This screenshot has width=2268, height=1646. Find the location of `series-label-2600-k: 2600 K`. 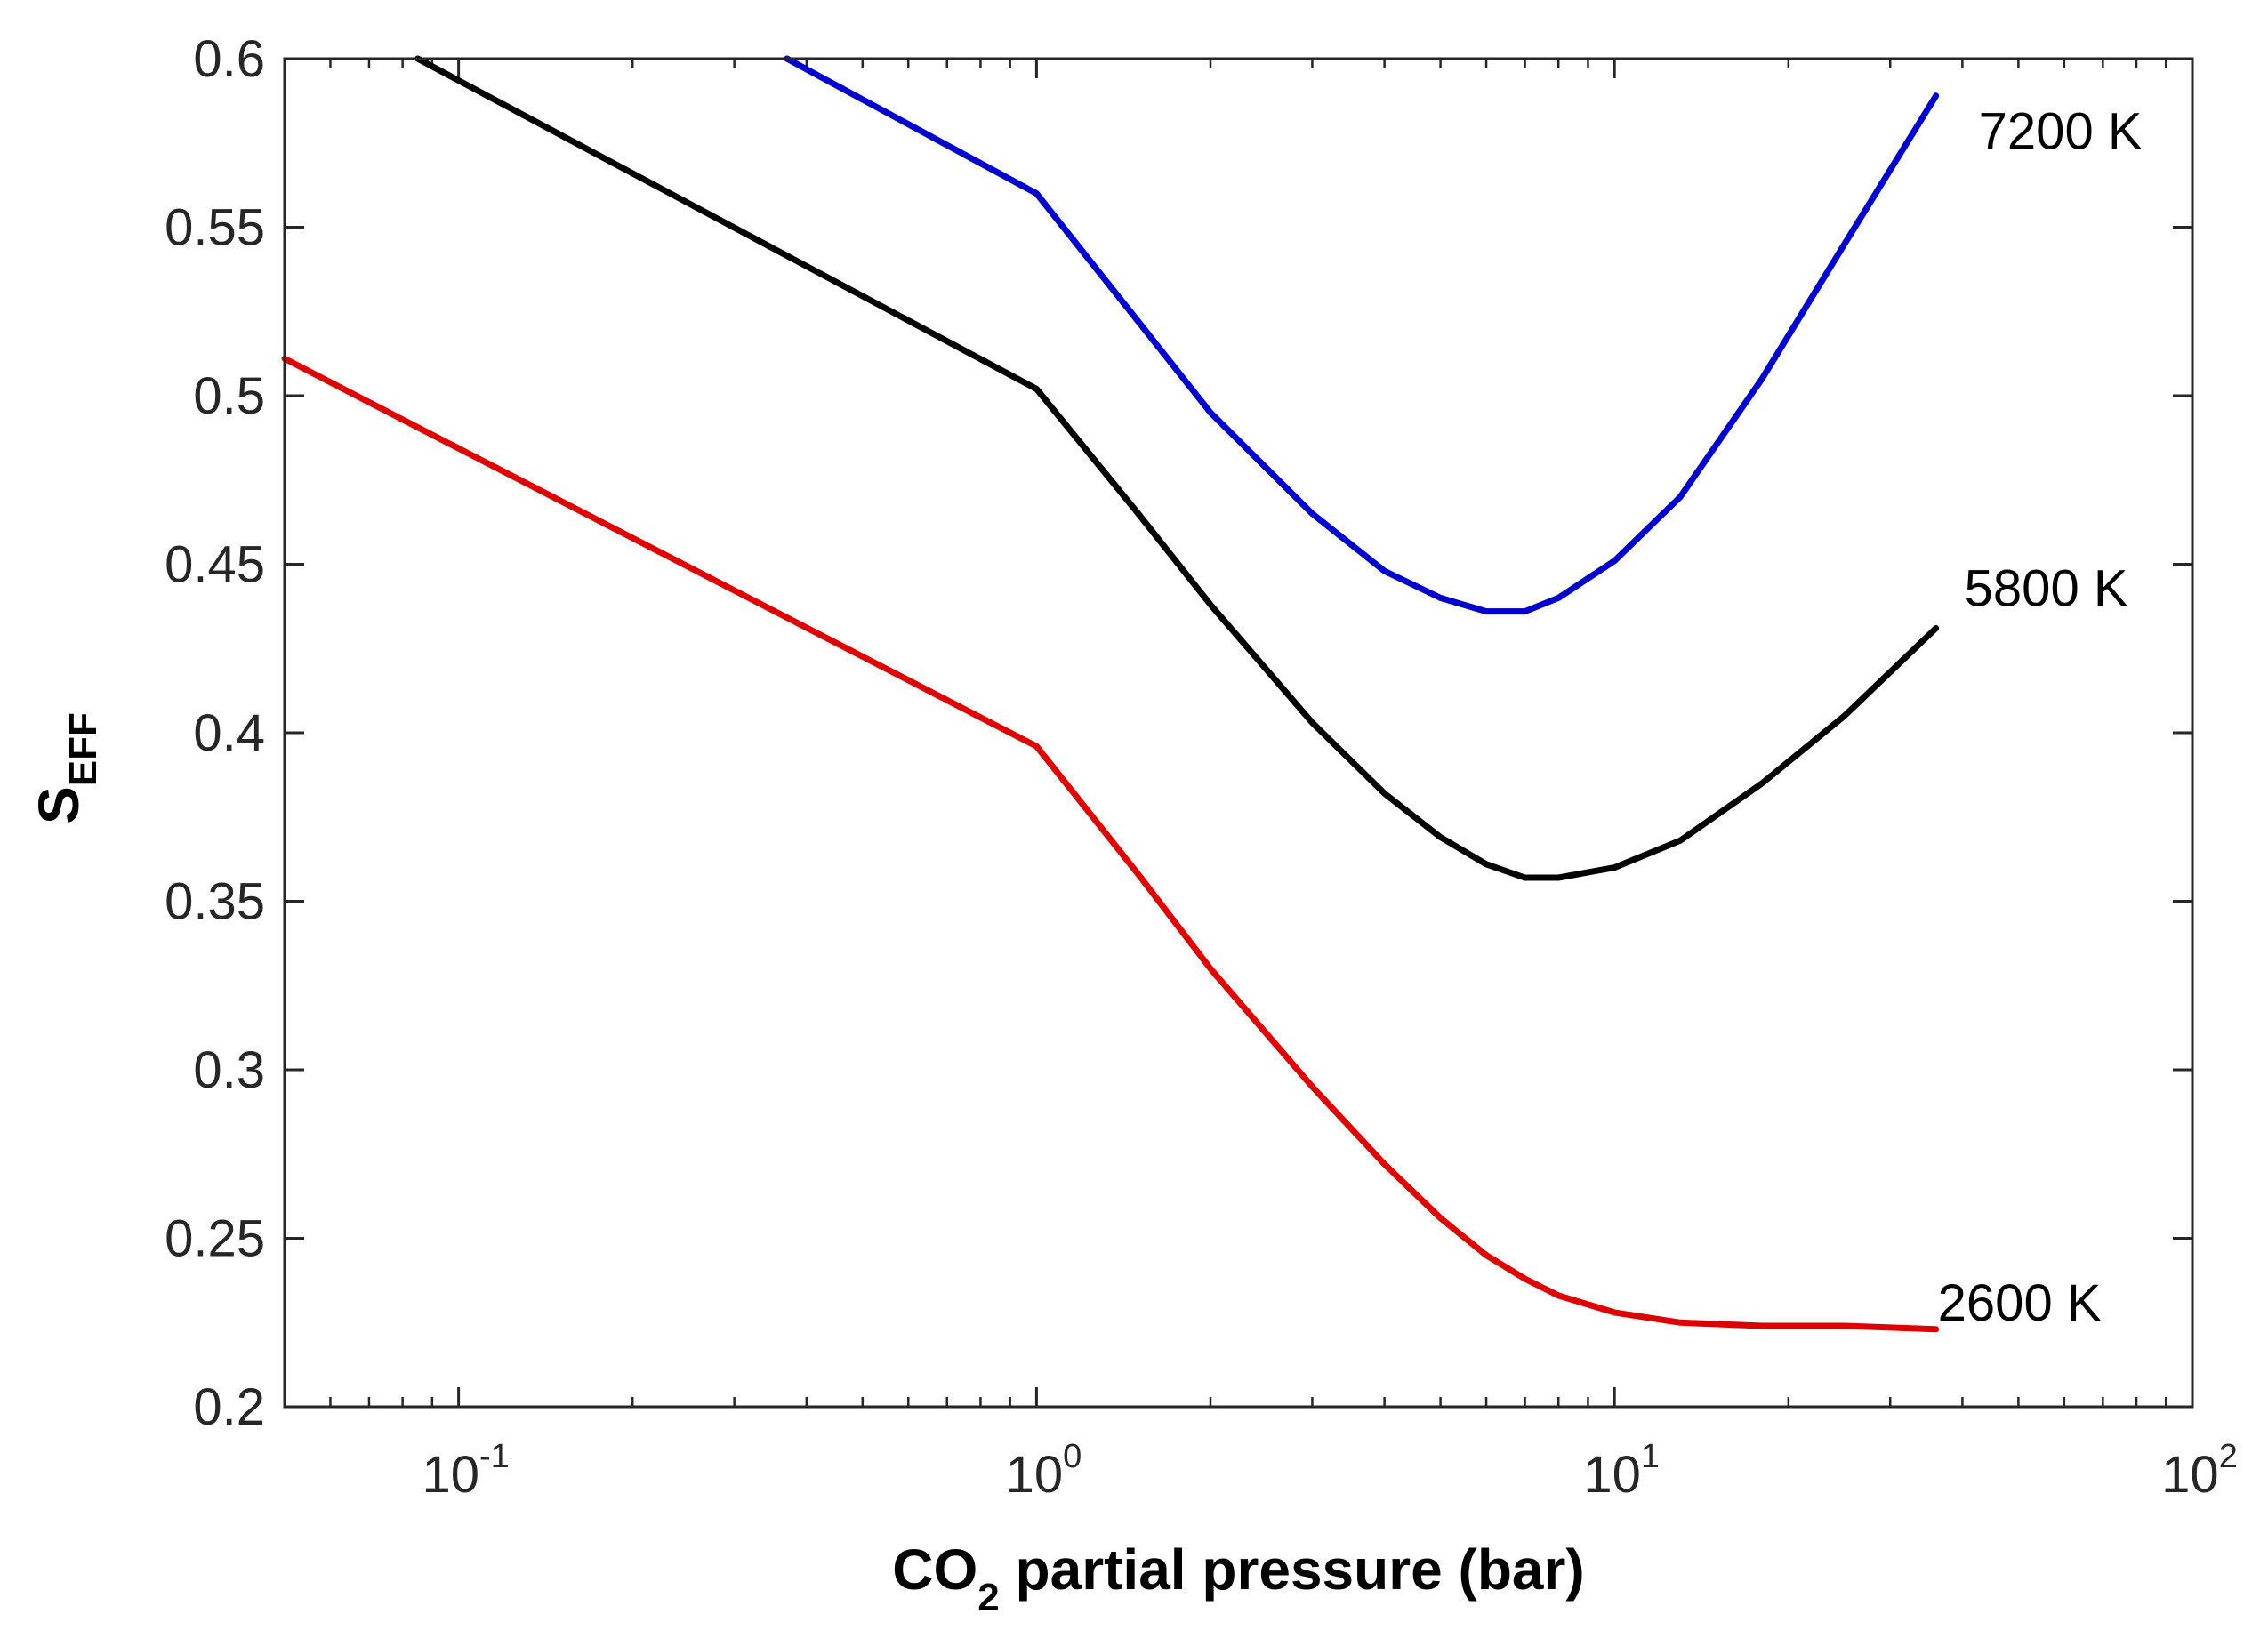

series-label-2600-k: 2600 K is located at coordinates (2020, 1303).